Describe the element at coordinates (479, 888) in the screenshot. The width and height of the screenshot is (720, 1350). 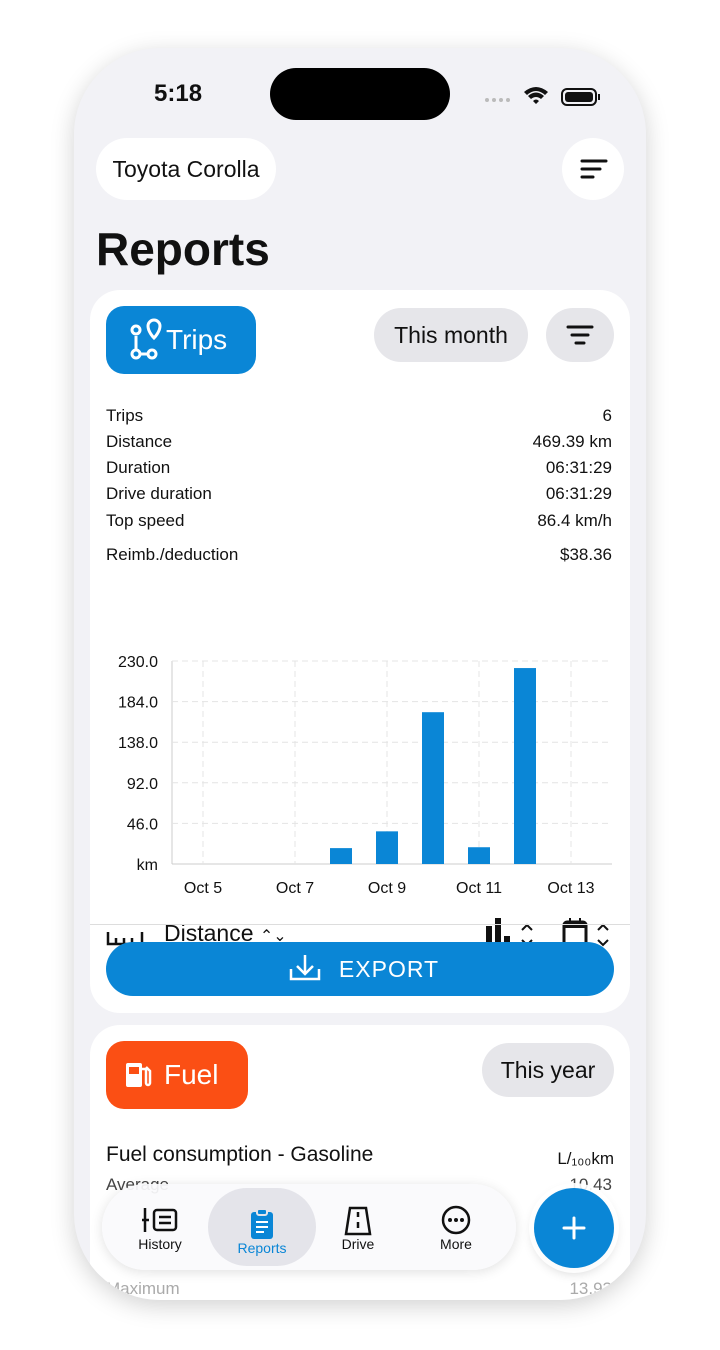
I see `x-tick-label: Oct 11` at that location.